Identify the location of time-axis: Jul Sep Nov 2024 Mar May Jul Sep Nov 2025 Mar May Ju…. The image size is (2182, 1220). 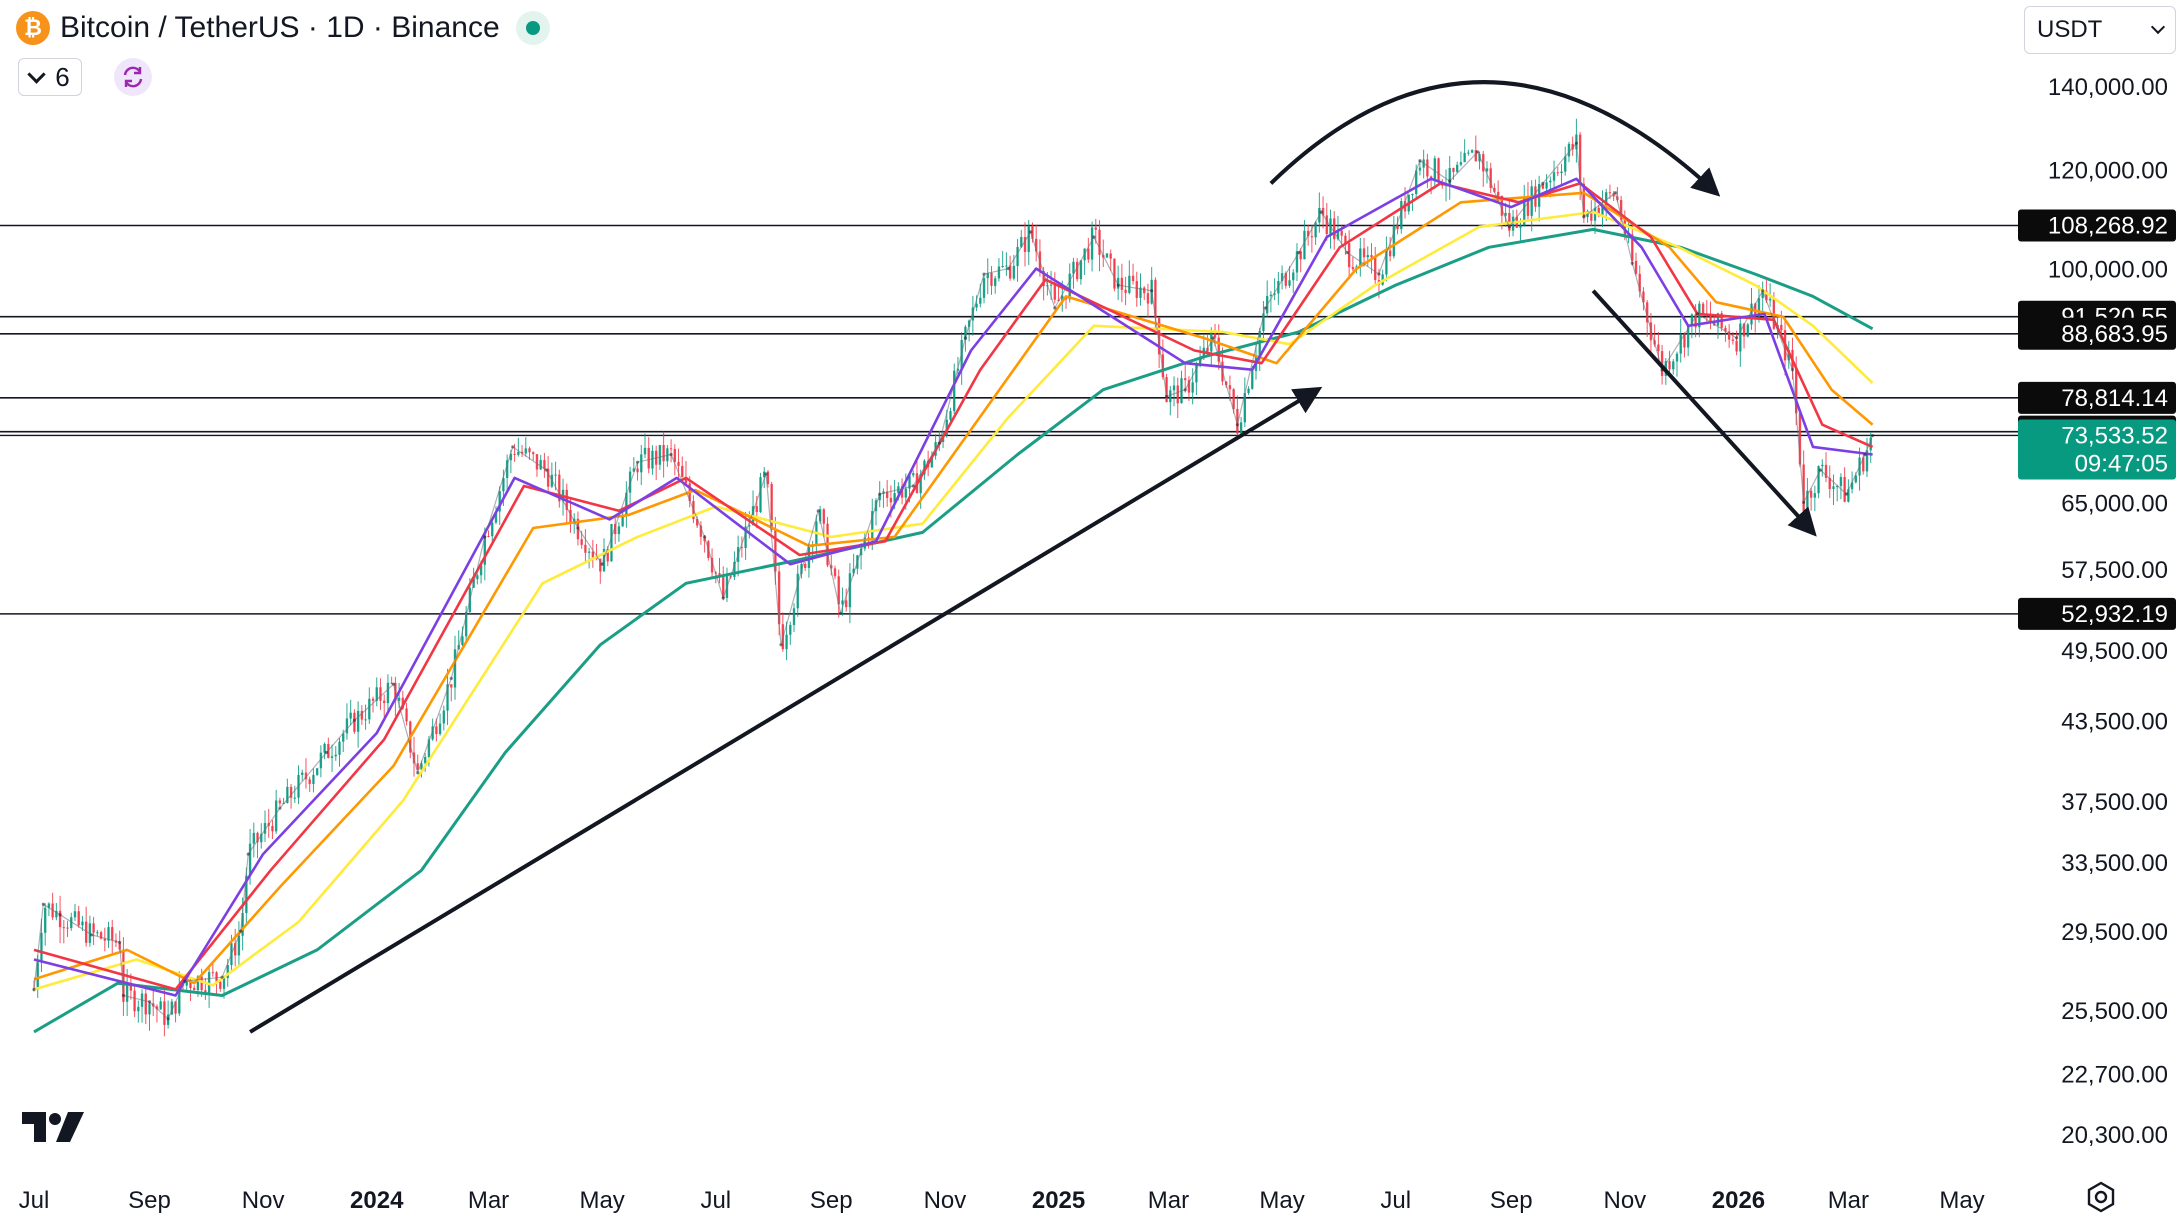
(1002, 1200).